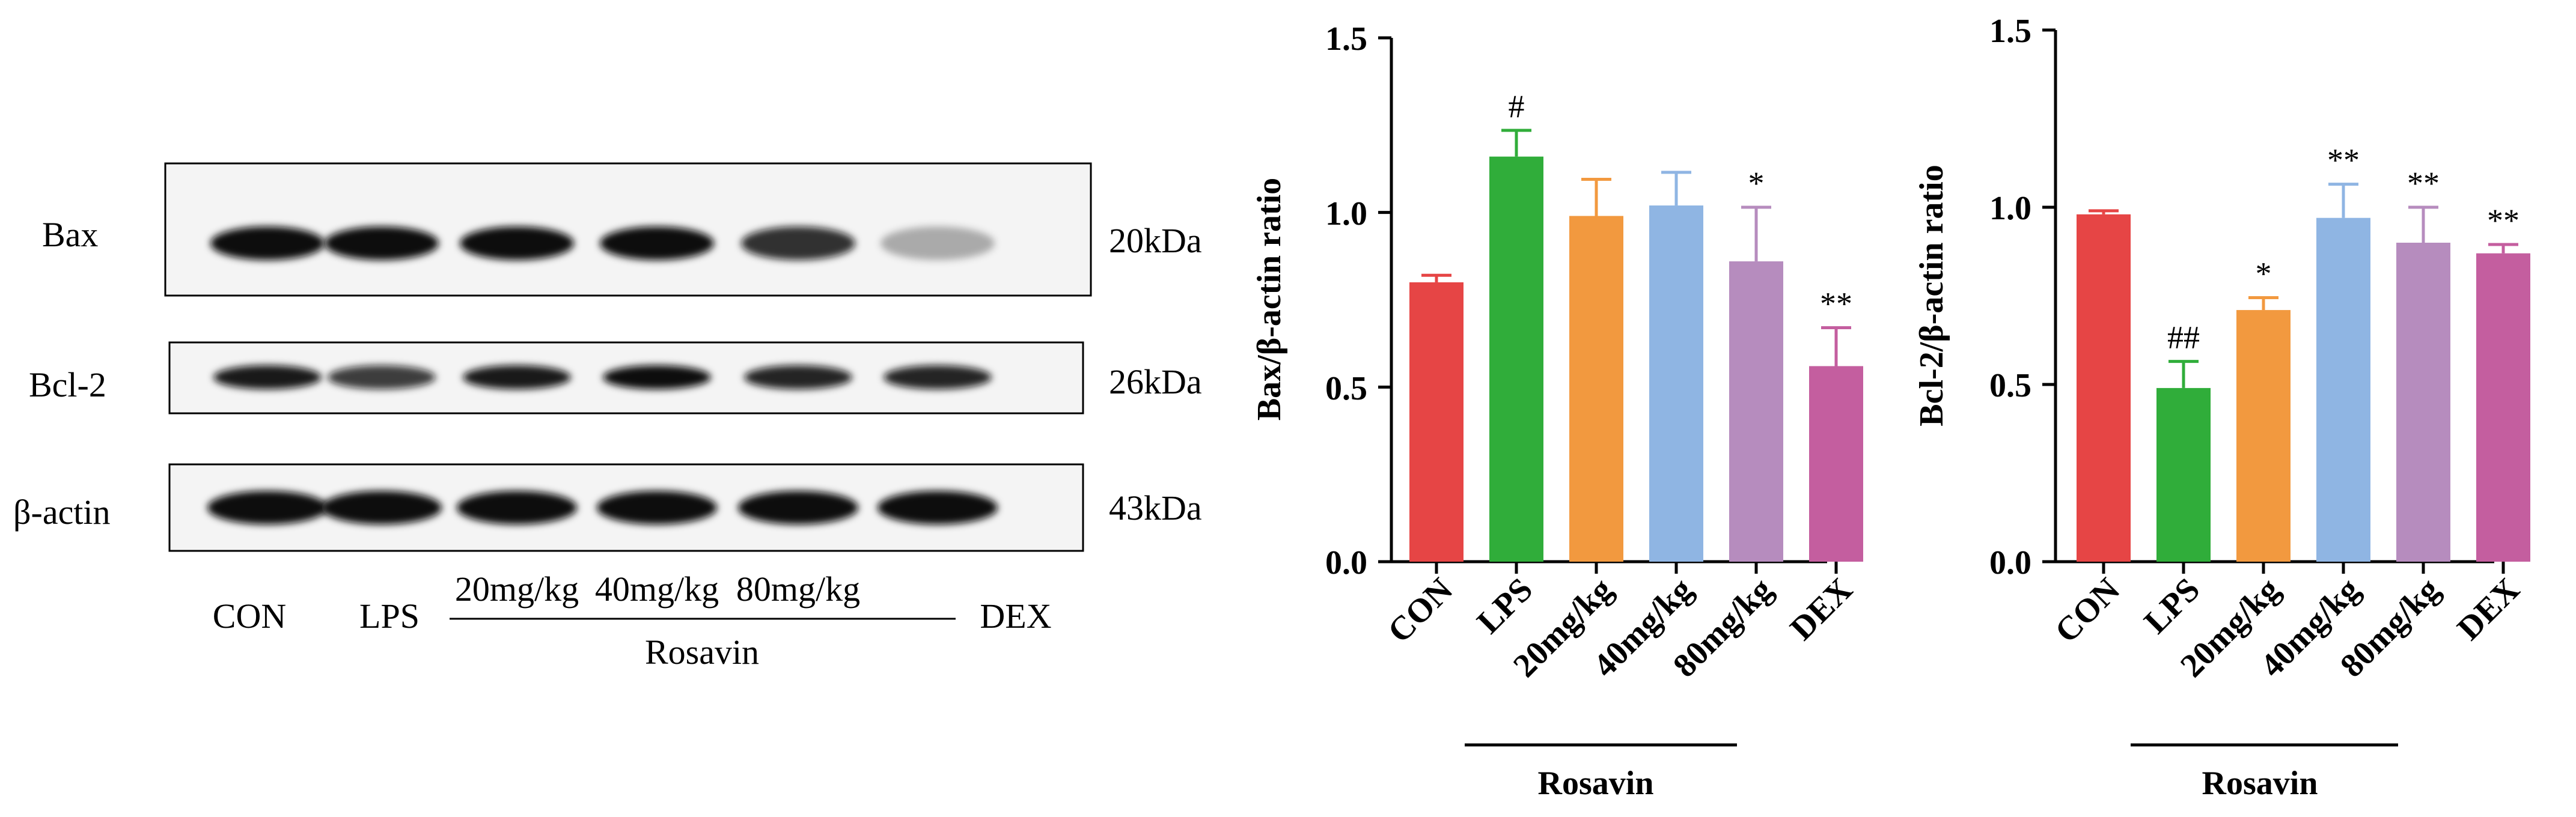 This screenshot has width=2576, height=817. What do you see at coordinates (1636, 331) in the screenshot?
I see `bars: #***` at bounding box center [1636, 331].